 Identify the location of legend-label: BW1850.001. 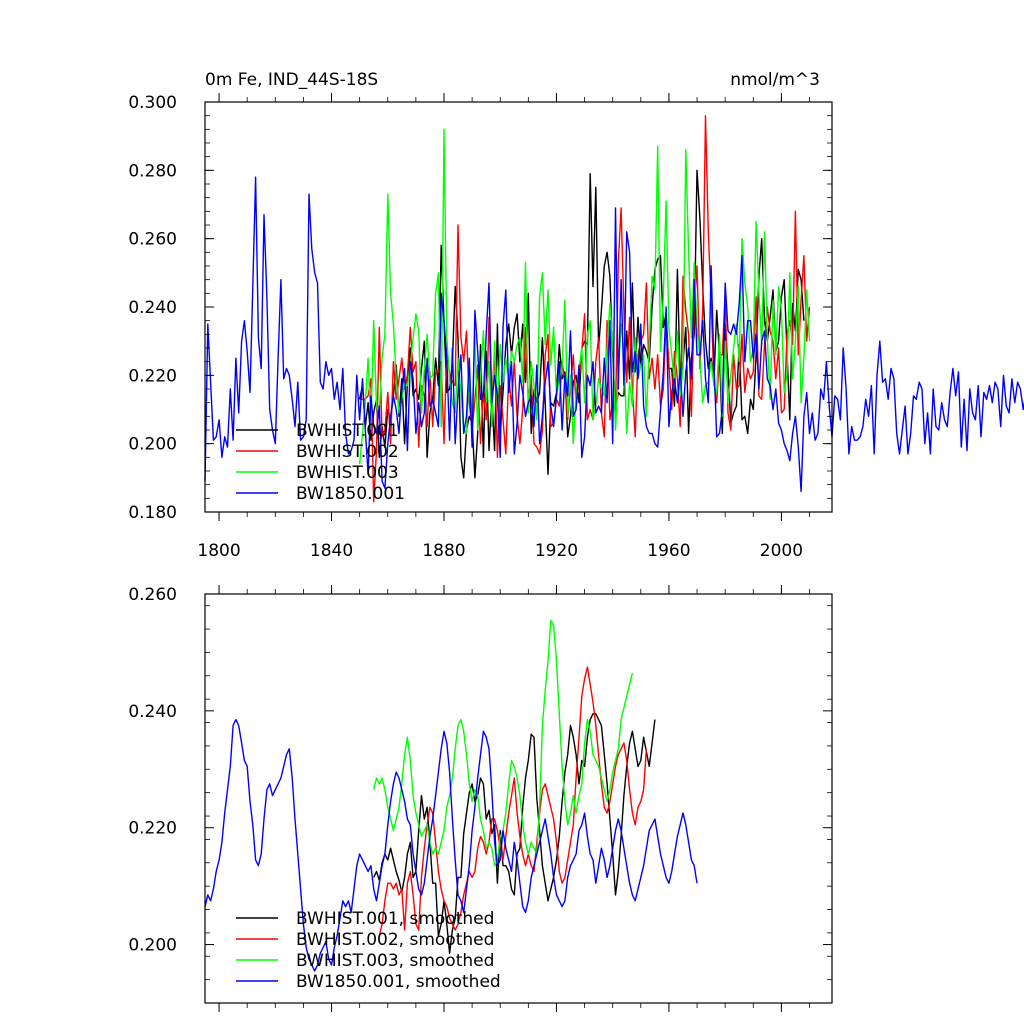
(350, 494).